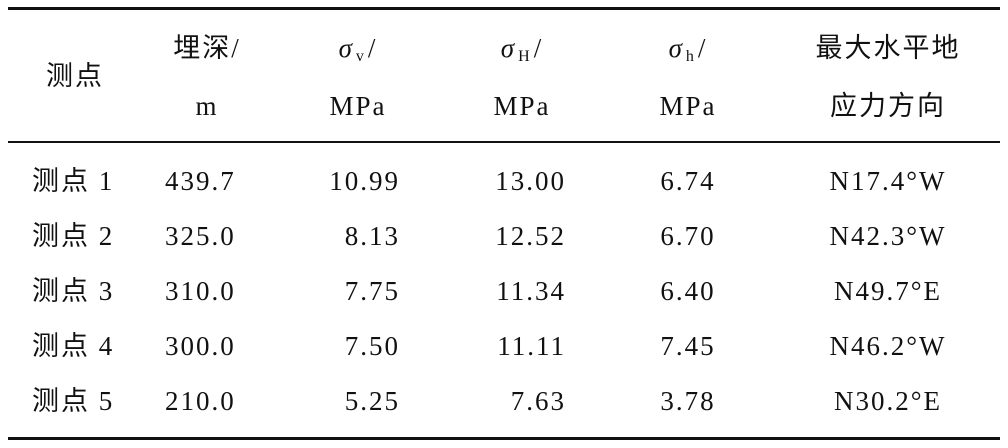  I want to click on table-cell: 210.0, so click(200, 401).